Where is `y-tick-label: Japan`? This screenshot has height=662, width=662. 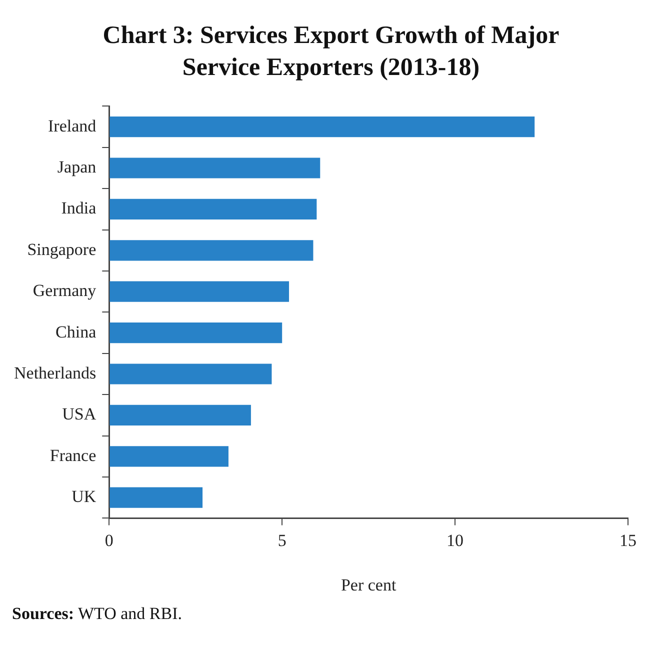
y-tick-label: Japan is located at coordinates (77, 166).